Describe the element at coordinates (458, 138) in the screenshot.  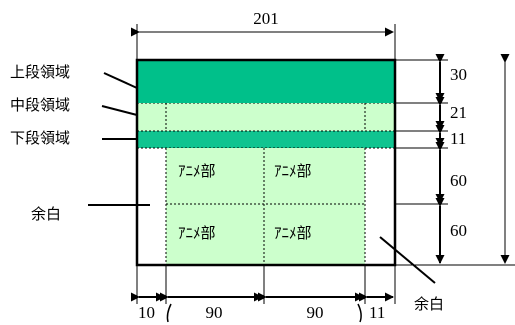
I see `height-lower: 11` at that location.